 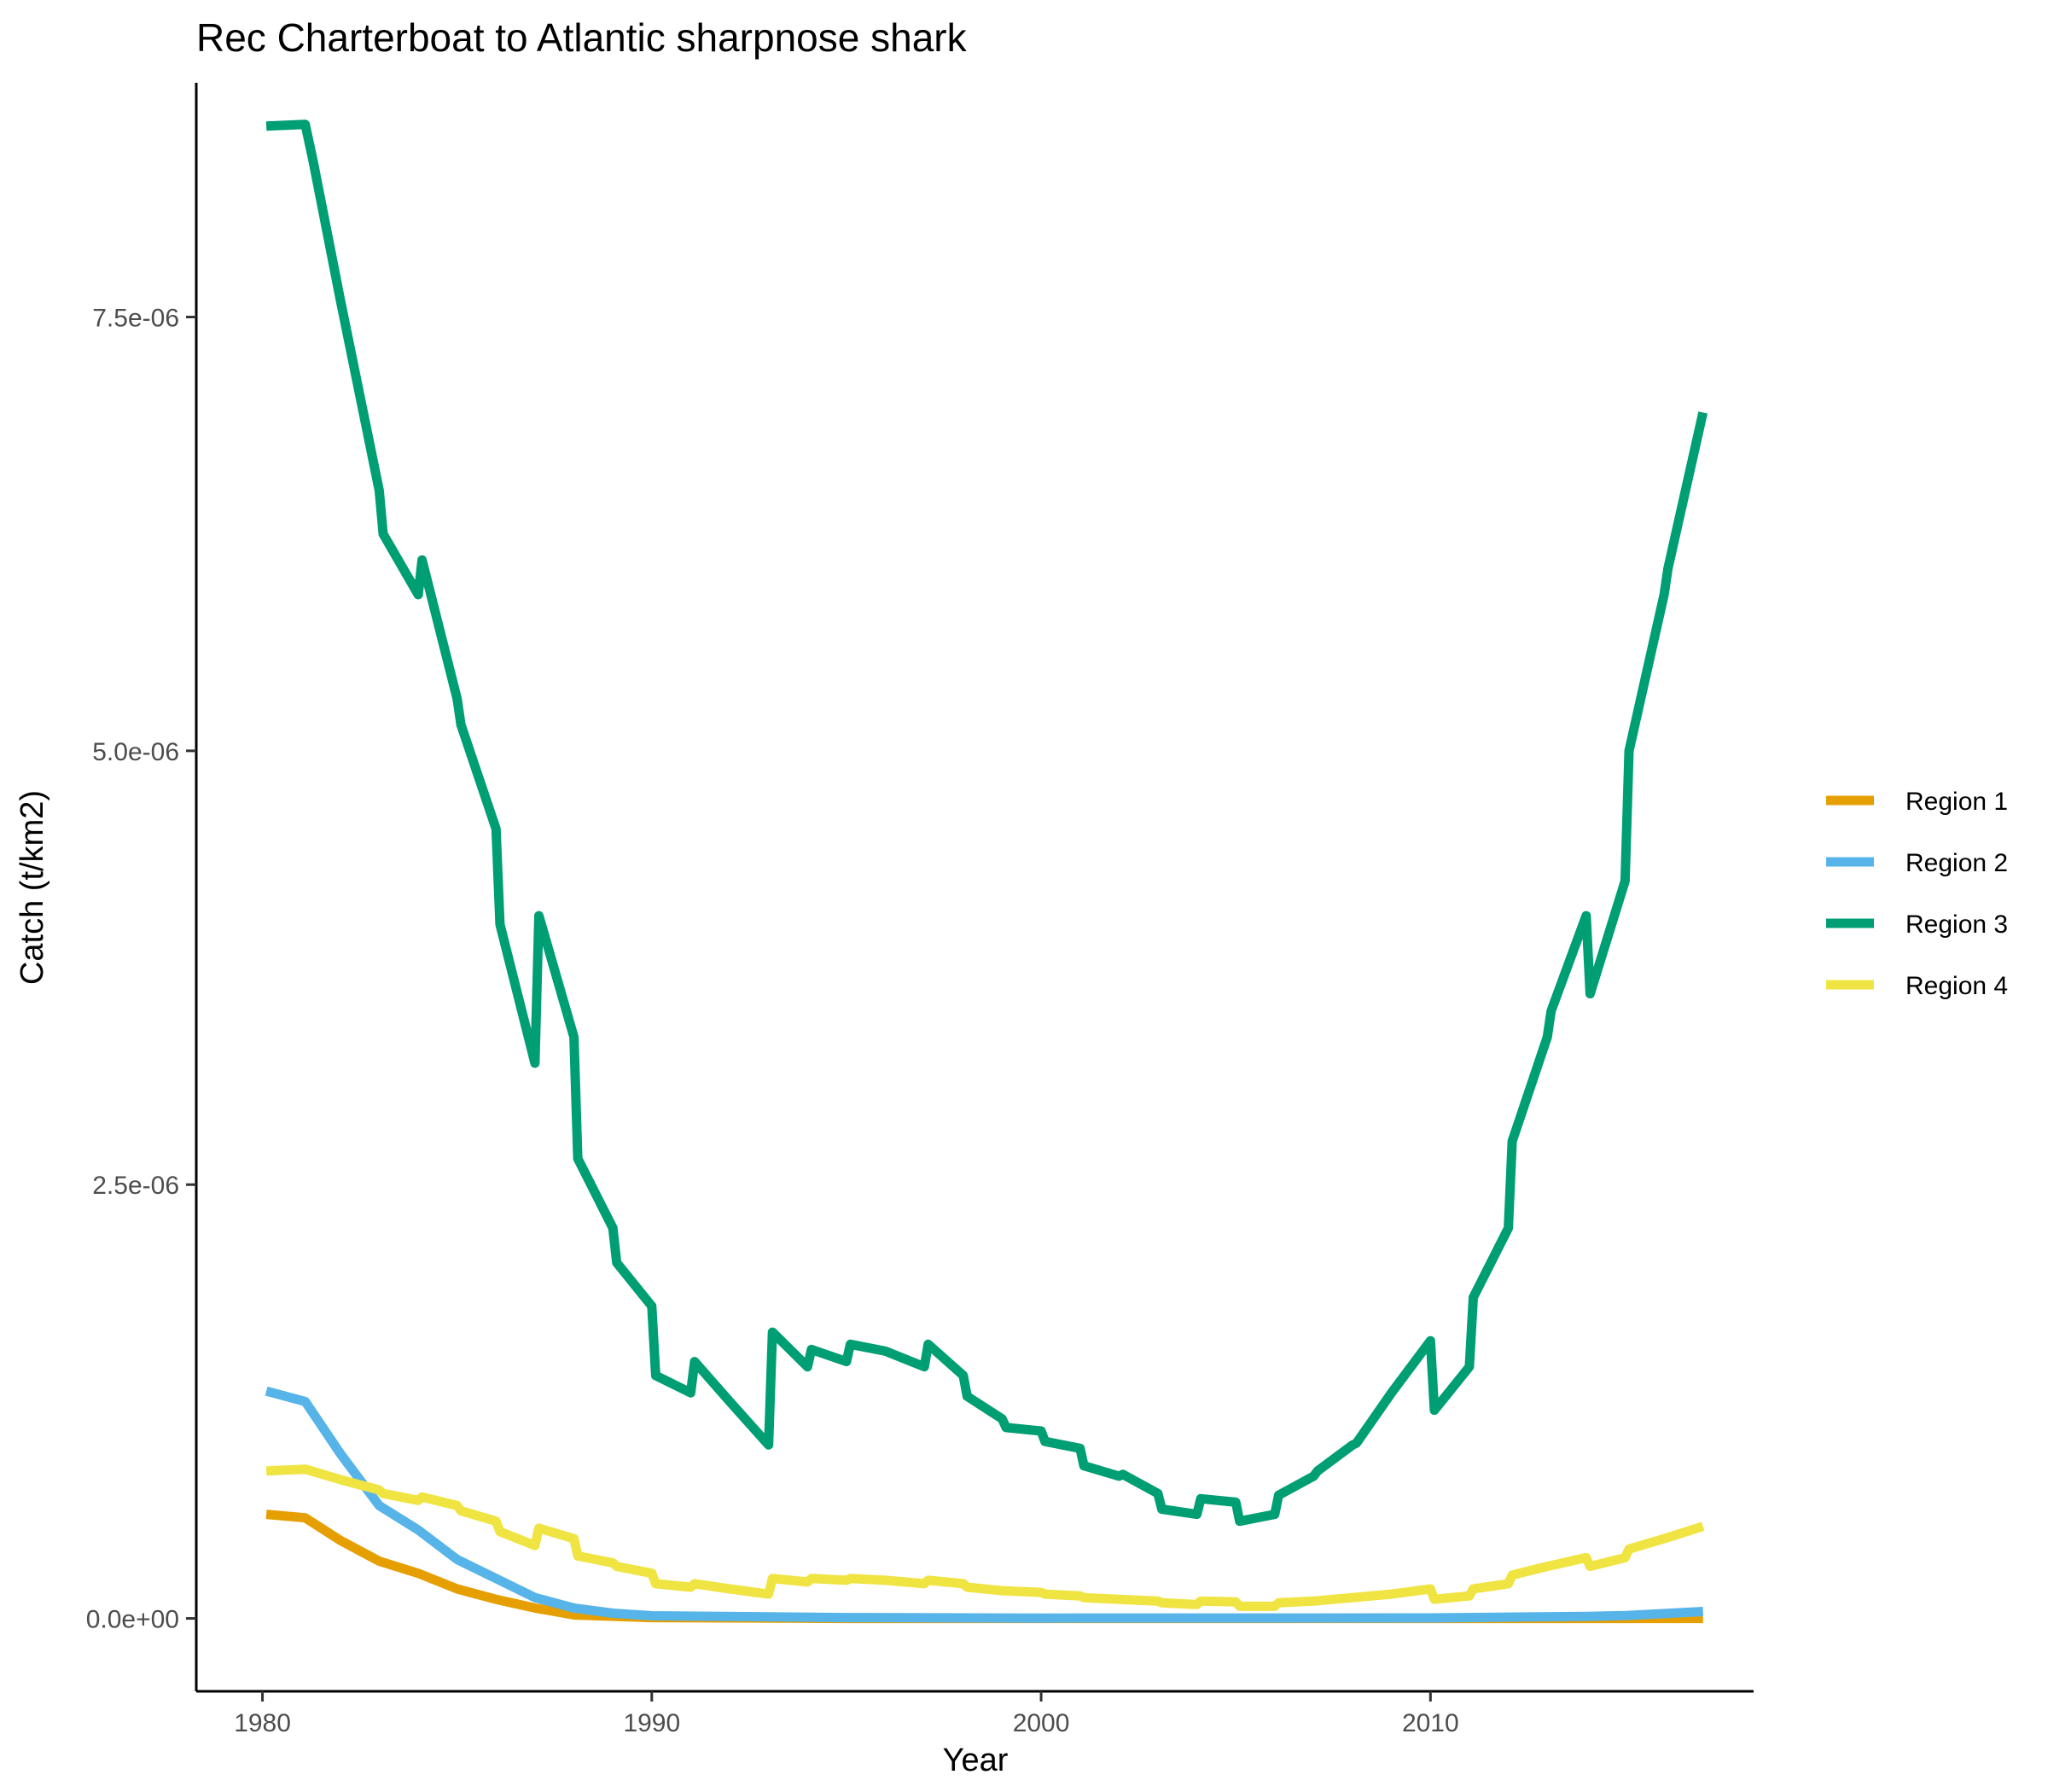 I want to click on legend-label-region-2: Region 2, so click(x=1957, y=863).